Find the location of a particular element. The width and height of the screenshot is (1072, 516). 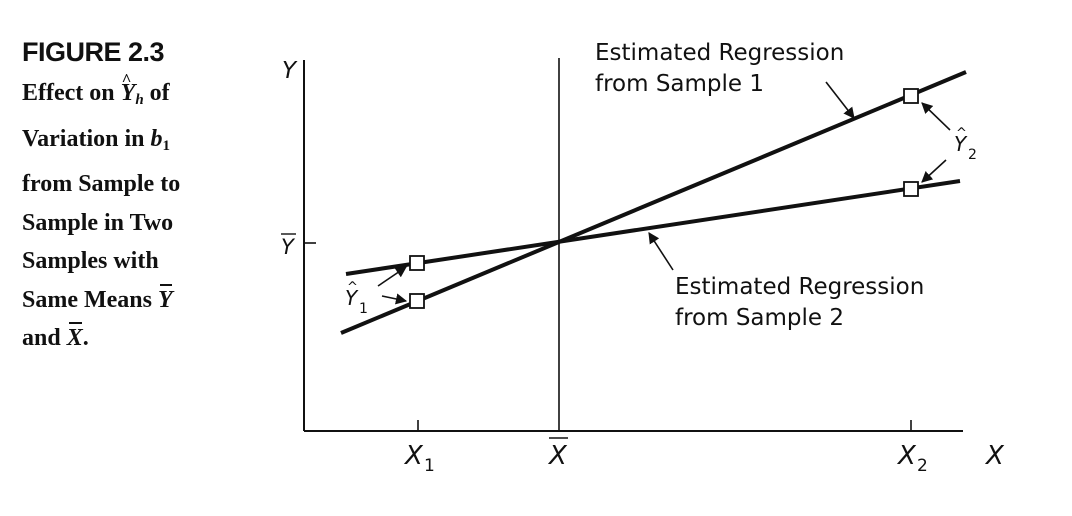

x-bar-symbol: X is located at coordinates (75, 338).